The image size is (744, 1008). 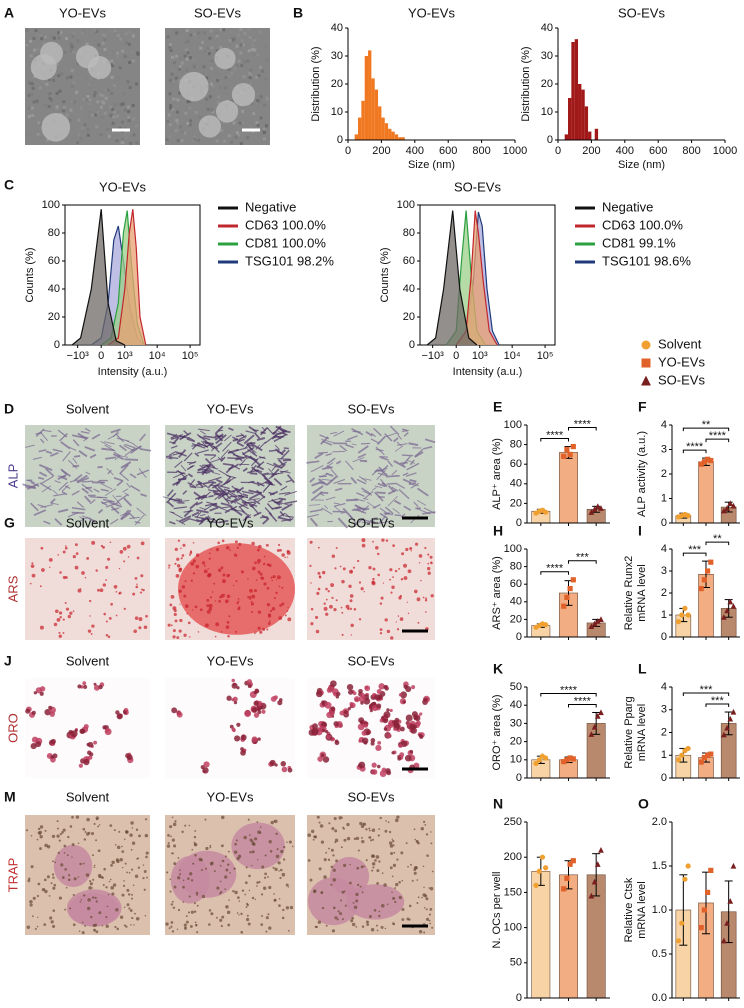 What do you see at coordinates (642, 474) in the screenshot?
I see `y-axis-label: ALP activity (a.u.)` at bounding box center [642, 474].